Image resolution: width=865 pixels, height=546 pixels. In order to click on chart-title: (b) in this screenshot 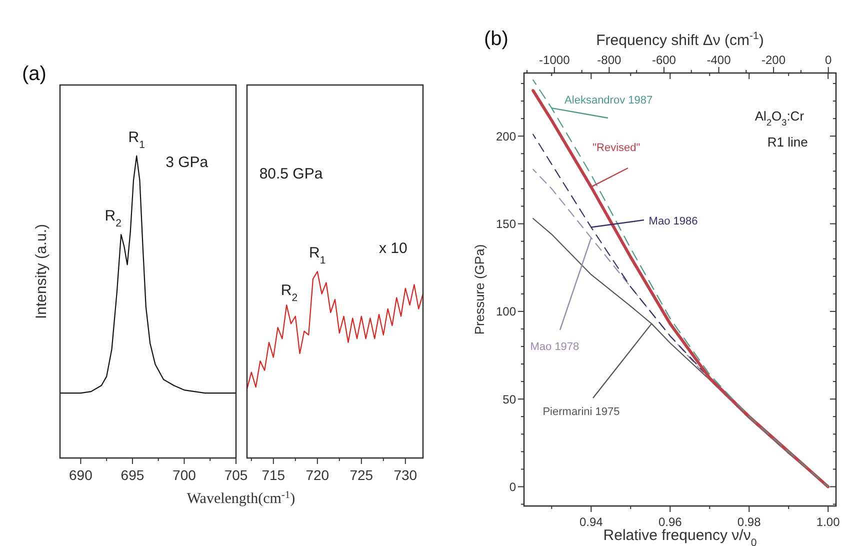, I will do `click(496, 39)`.